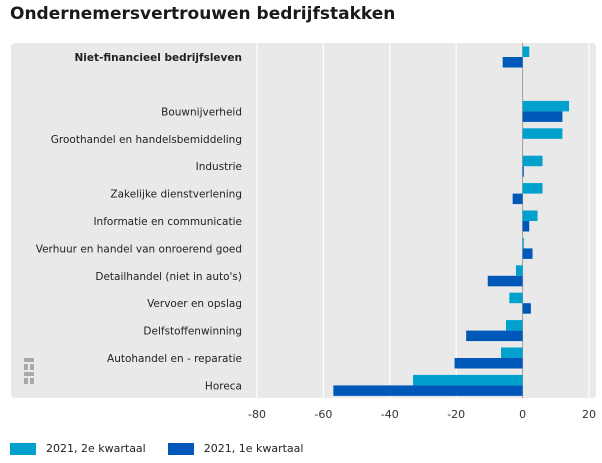  What do you see at coordinates (201, 112) in the screenshot?
I see `category-label: Bouwnijverheid` at bounding box center [201, 112].